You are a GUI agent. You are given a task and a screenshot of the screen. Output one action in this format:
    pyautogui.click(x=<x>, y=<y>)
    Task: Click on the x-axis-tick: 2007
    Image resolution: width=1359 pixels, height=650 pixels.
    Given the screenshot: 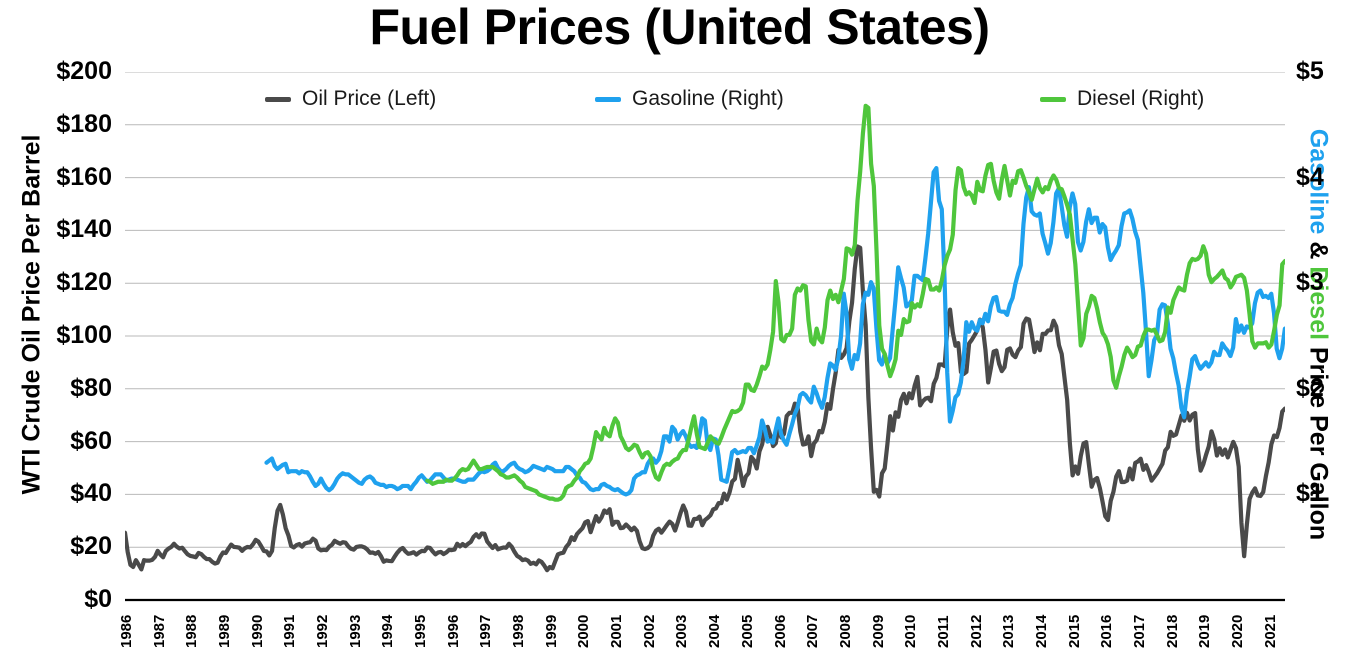 What is the action you would take?
    pyautogui.click(x=813, y=631)
    